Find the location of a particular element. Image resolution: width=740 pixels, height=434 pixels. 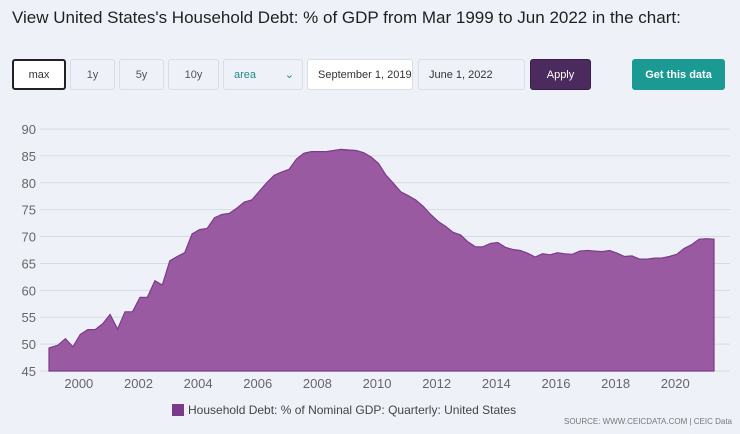

x-tick-label: 2012 is located at coordinates (436, 383).